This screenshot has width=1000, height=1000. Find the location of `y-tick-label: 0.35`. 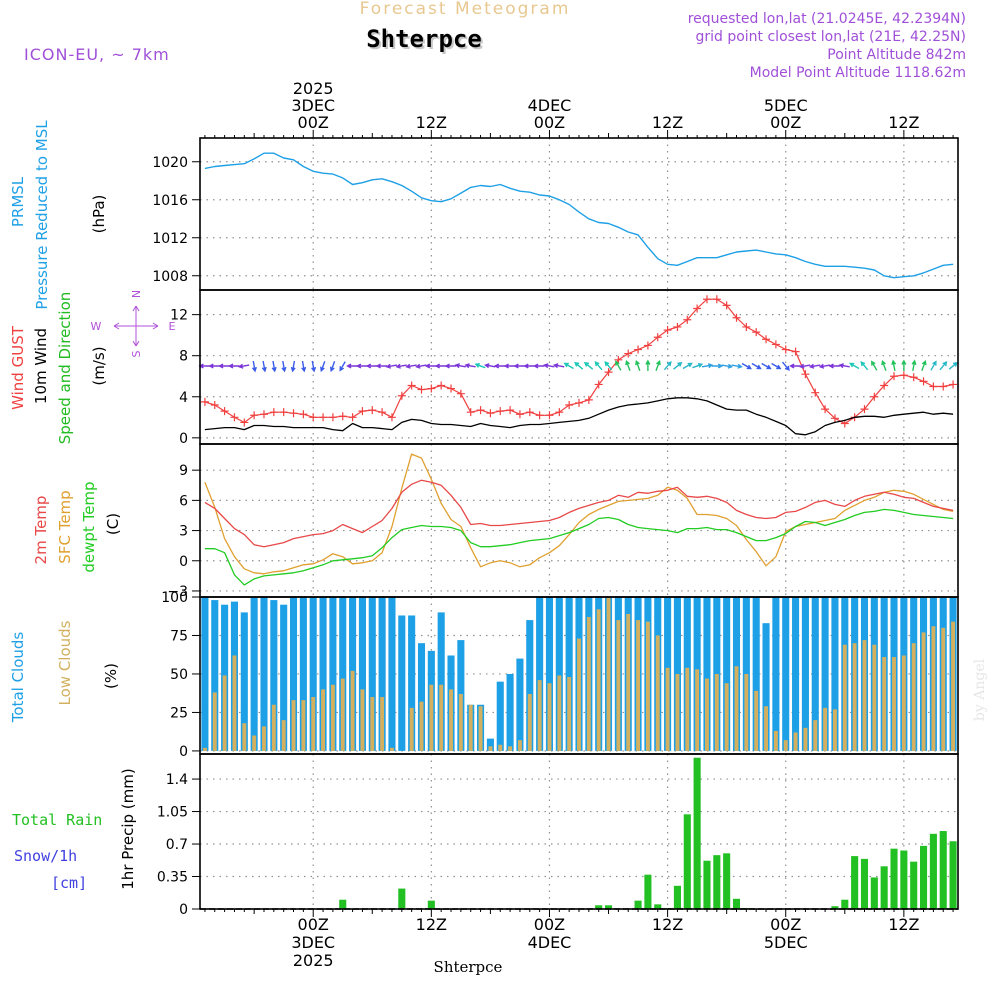

y-tick-label: 0.35 is located at coordinates (172, 878).